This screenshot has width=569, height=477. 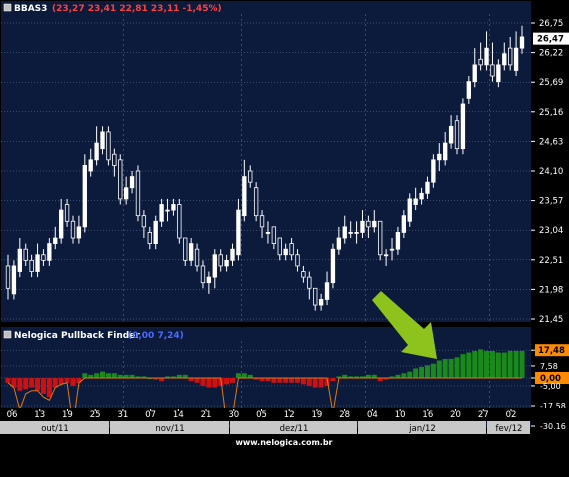 I want to click on x-day-label: 16, so click(x=427, y=415).